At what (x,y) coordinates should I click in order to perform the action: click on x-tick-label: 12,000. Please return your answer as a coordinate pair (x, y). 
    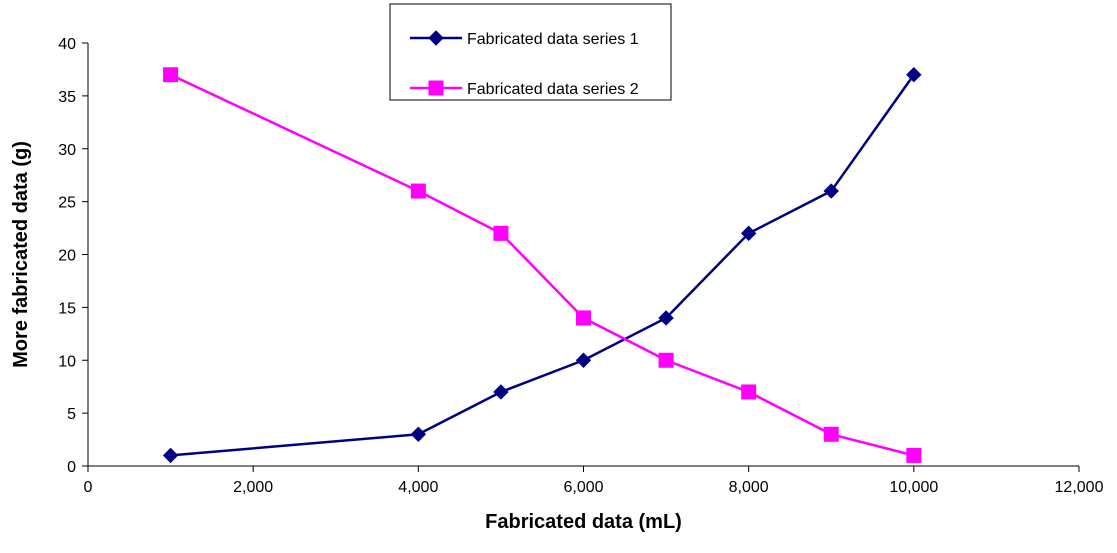
    Looking at the image, I should click on (1079, 487).